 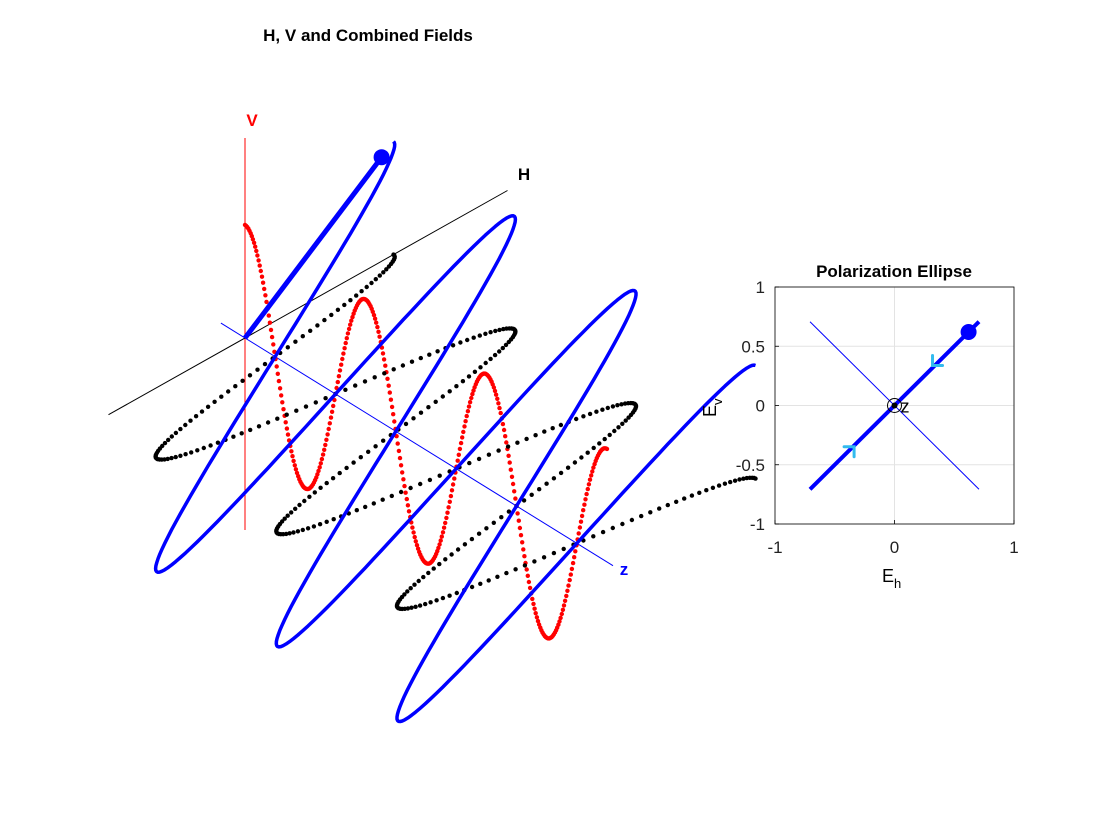 What do you see at coordinates (968, 332) in the screenshot?
I see `current-point-marker` at bounding box center [968, 332].